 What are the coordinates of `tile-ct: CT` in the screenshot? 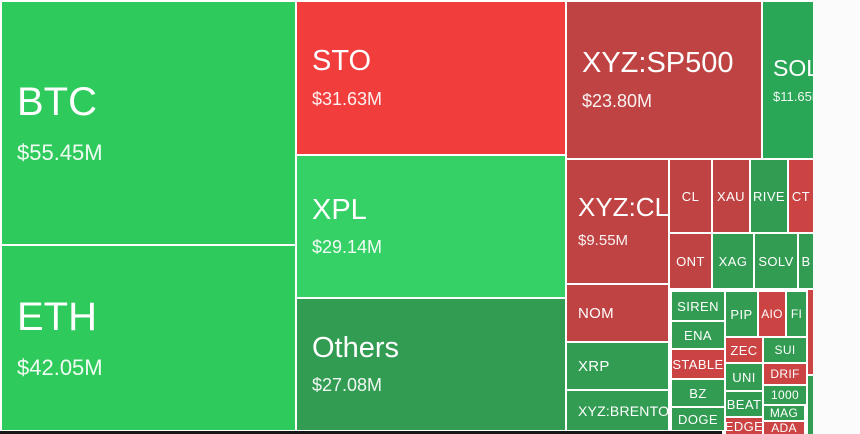 It's located at (801, 196).